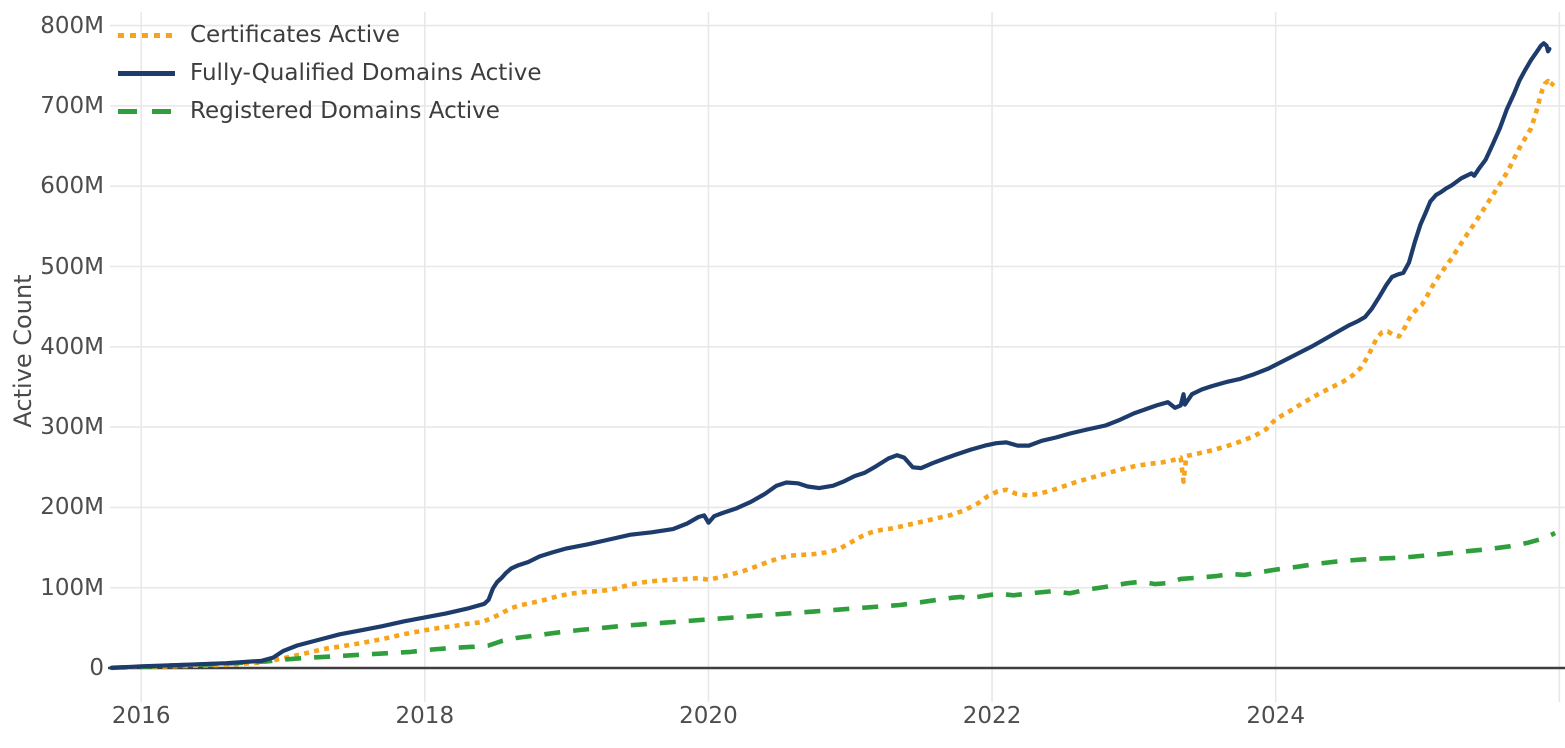  I want to click on y-tick-label: 800M, so click(72, 25).